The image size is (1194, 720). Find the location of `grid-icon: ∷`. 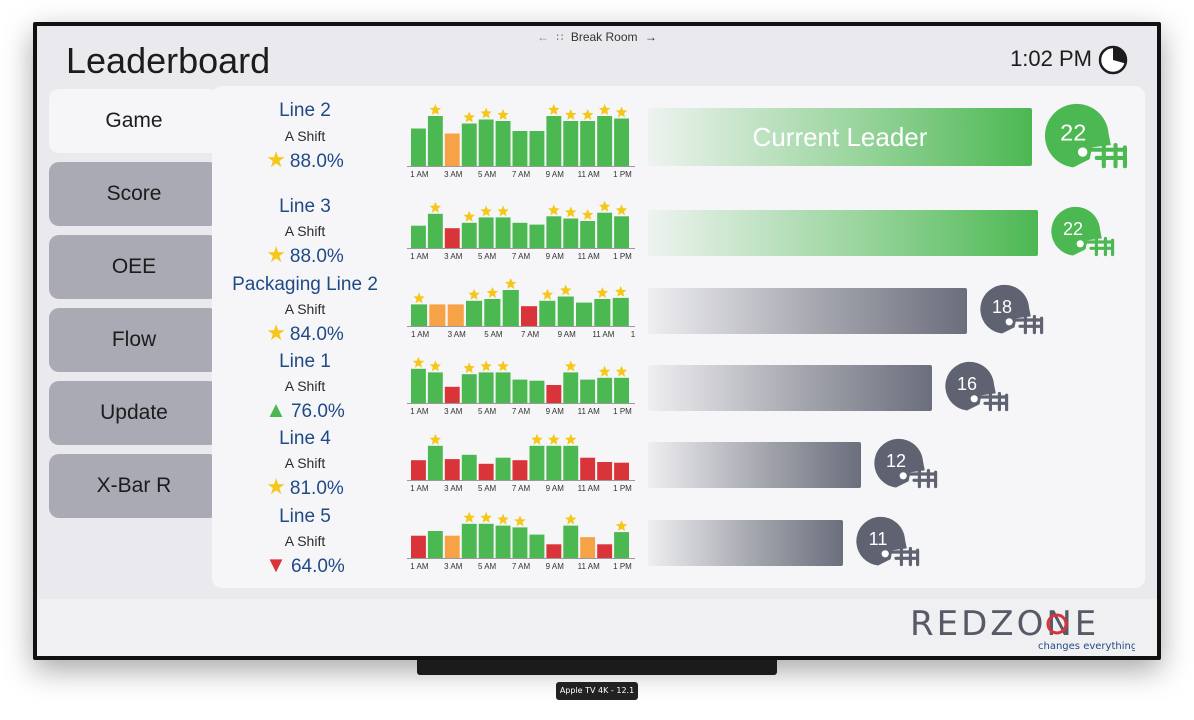

grid-icon: ∷ is located at coordinates (560, 38).